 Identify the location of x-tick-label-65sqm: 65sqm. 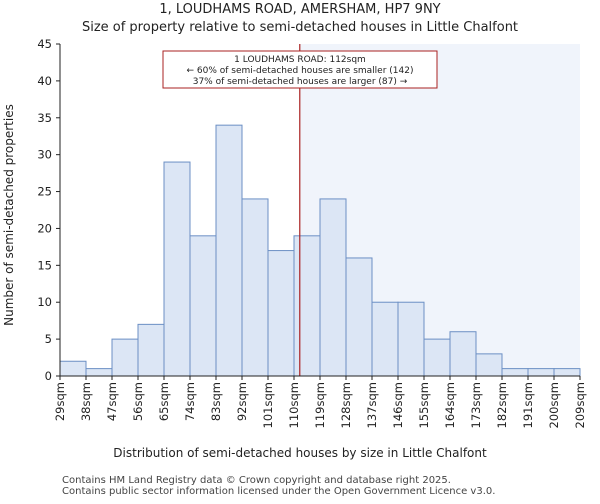
(164, 401).